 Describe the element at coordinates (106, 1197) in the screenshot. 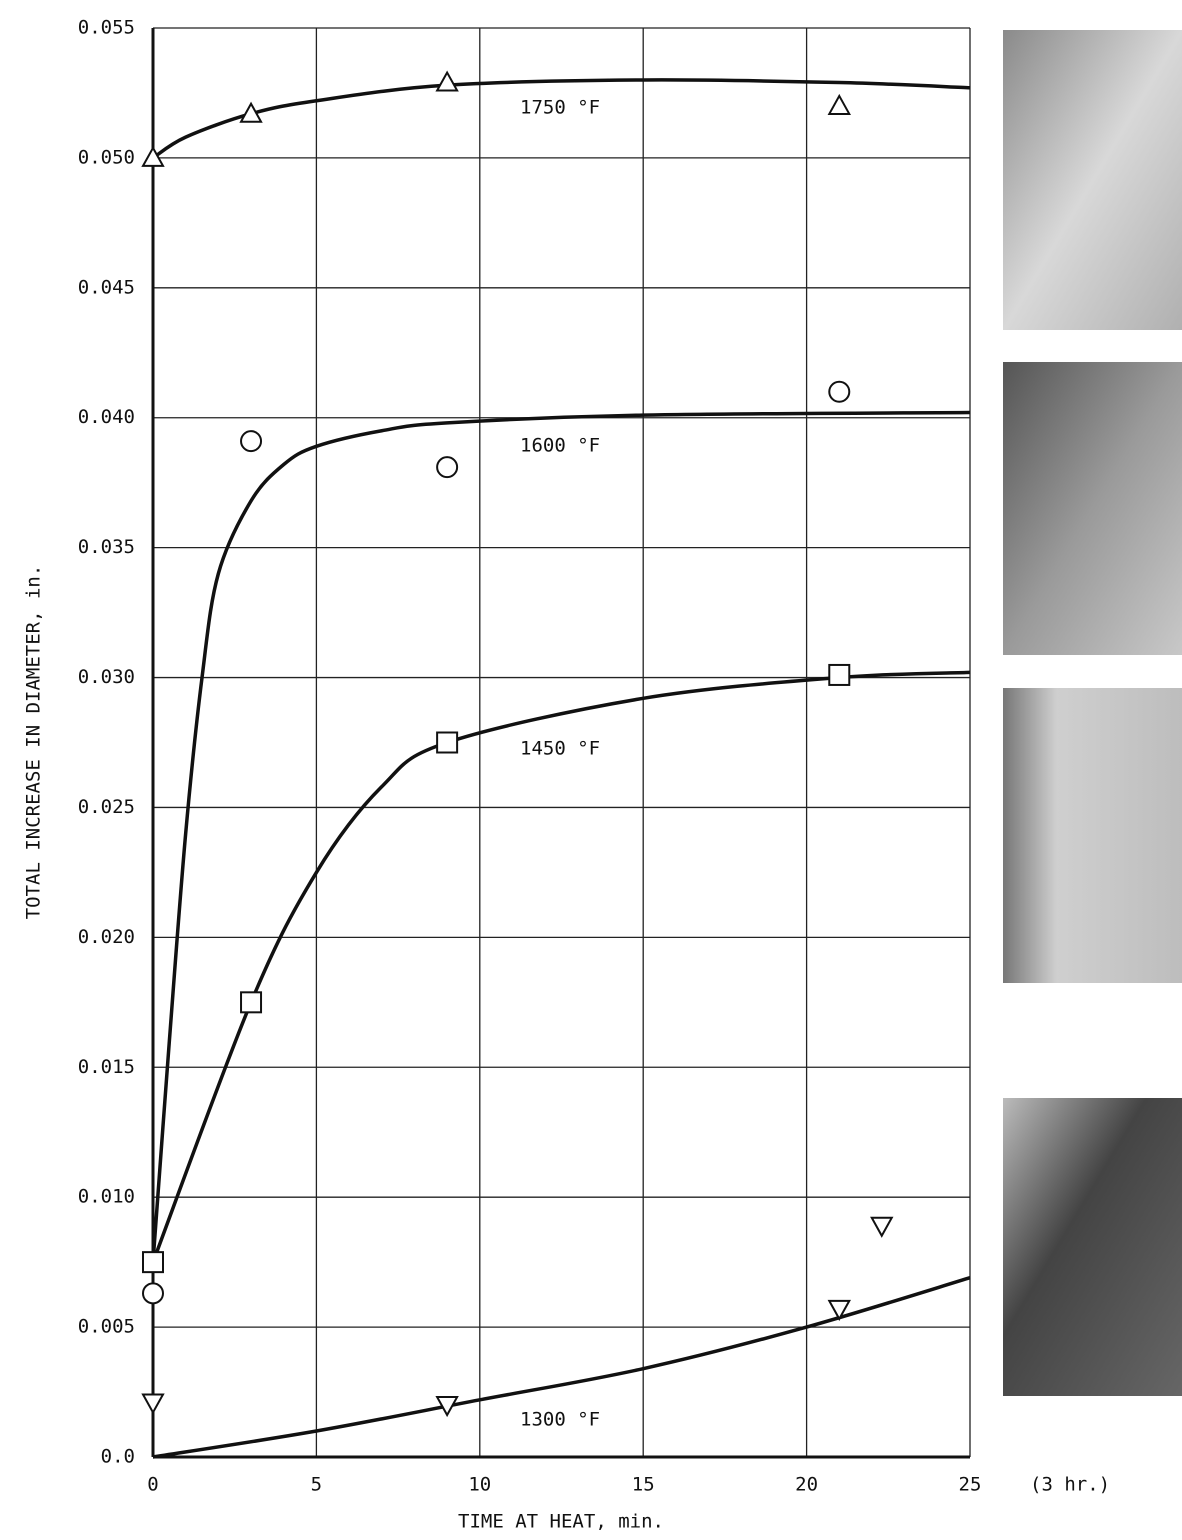

I see `y-tick-label: 0.010` at that location.